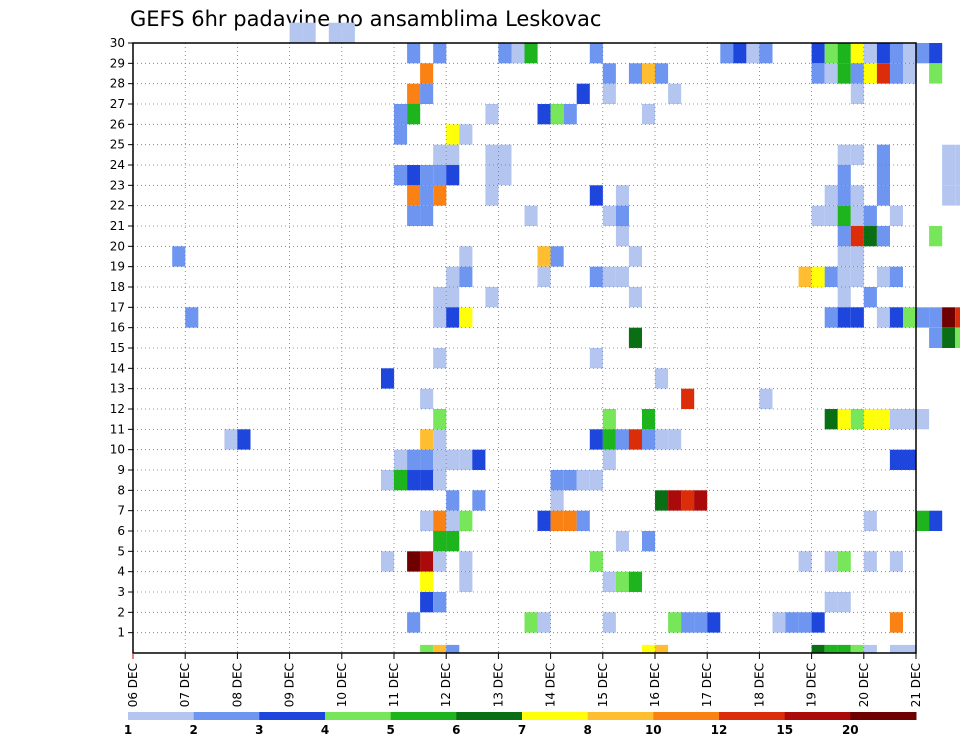 The width and height of the screenshot is (960, 742). I want to click on y-tick-label: 1, so click(121, 633).